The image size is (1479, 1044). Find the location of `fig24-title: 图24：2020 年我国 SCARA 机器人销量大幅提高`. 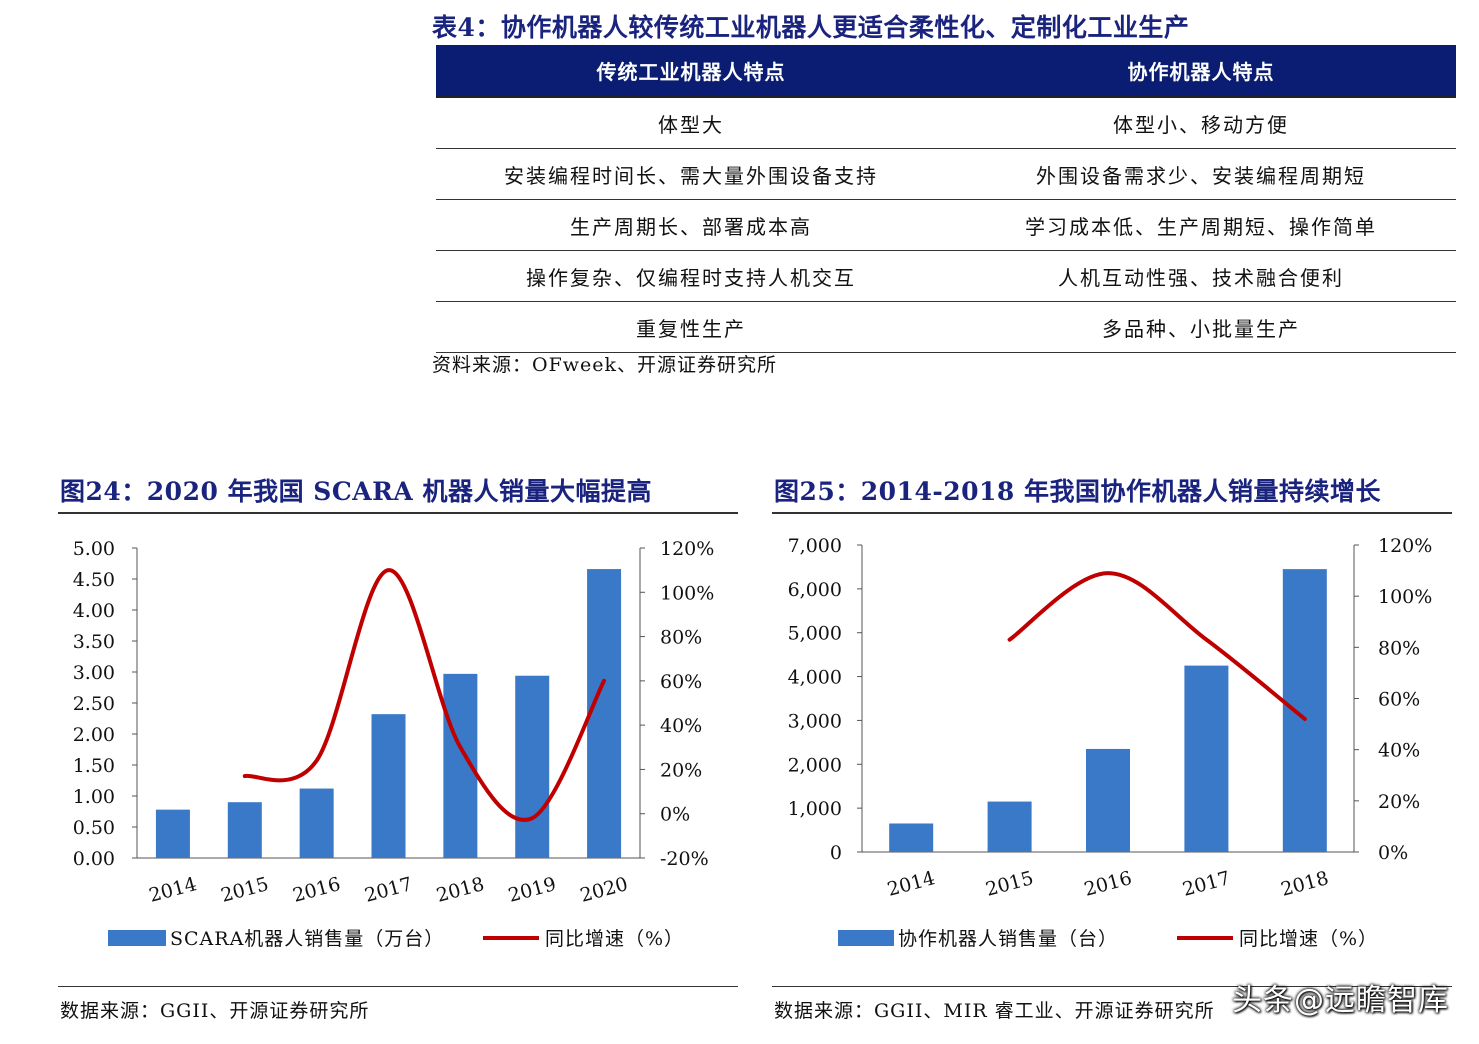

fig24-title: 图24：2020 年我国 SCARA 机器人销量大幅提高 is located at coordinates (356, 491).